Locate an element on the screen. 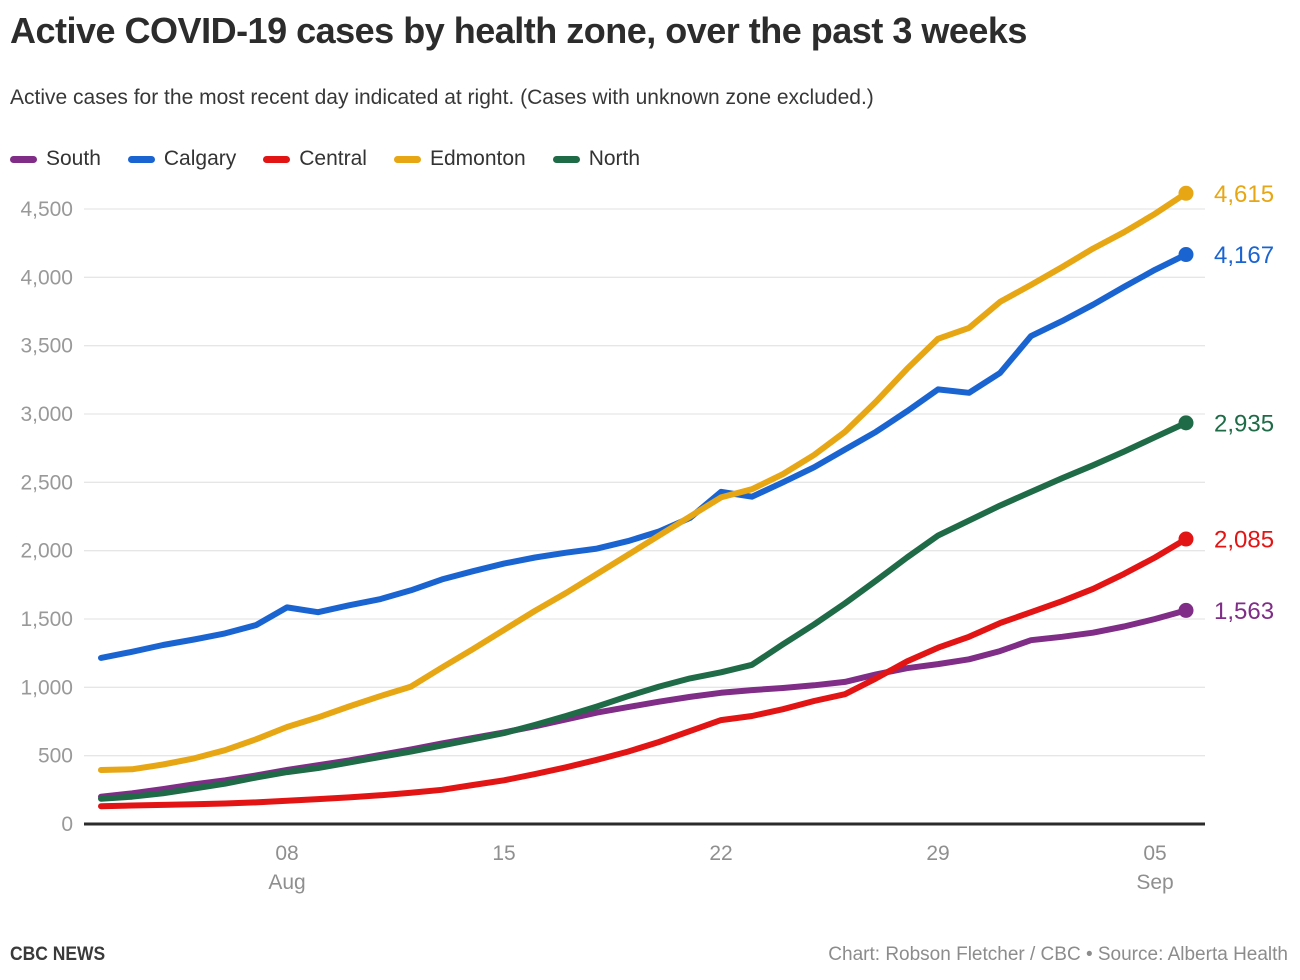  y-axis-label: 2,500 is located at coordinates (46, 482).